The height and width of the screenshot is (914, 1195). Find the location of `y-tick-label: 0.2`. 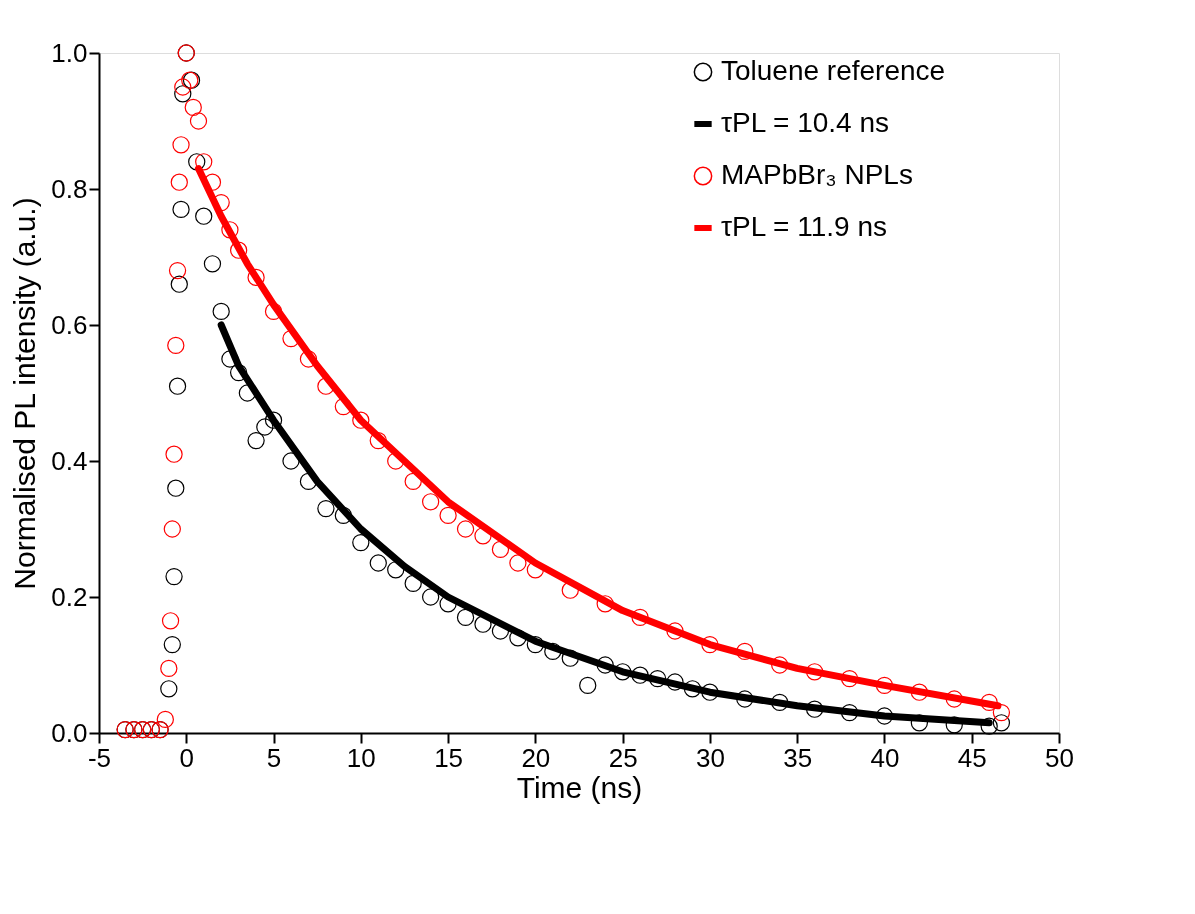

y-tick-label: 0.2 is located at coordinates (69, 596).